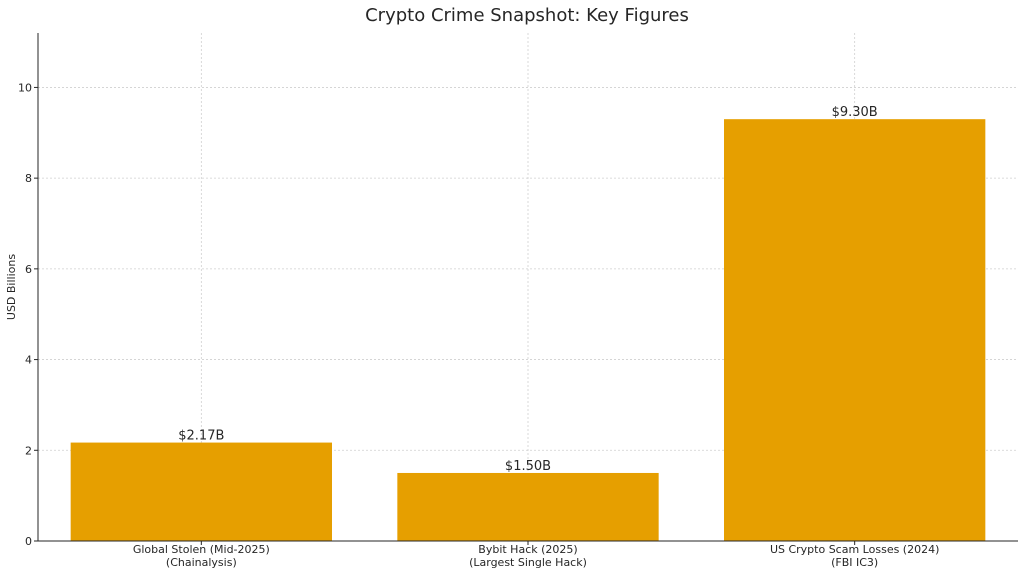 Image resolution: width=1024 pixels, height=573 pixels. What do you see at coordinates (28, 269) in the screenshot?
I see `y-tick-label: 6` at bounding box center [28, 269].